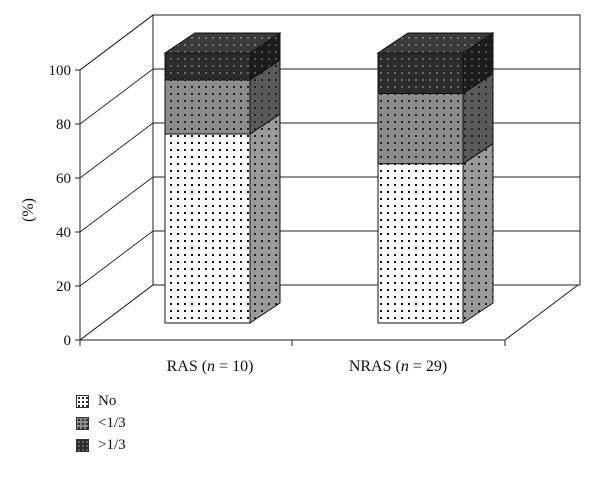 Image resolution: width=600 pixels, height=479 pixels. I want to click on legend-item-no: No, so click(101, 401).